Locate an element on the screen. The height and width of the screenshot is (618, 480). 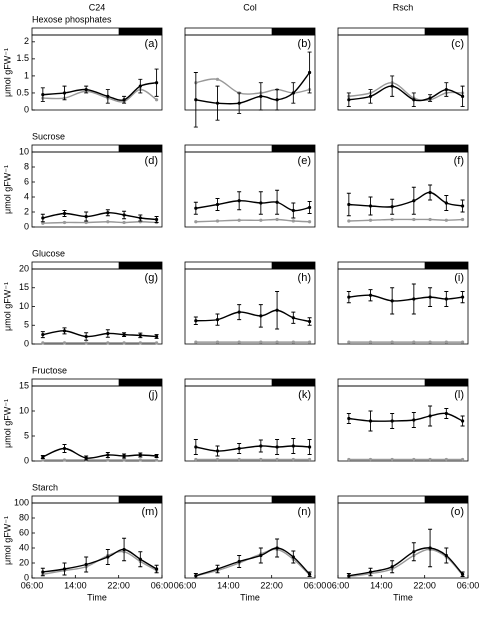
column-title: C24 is located at coordinates (97, 7).